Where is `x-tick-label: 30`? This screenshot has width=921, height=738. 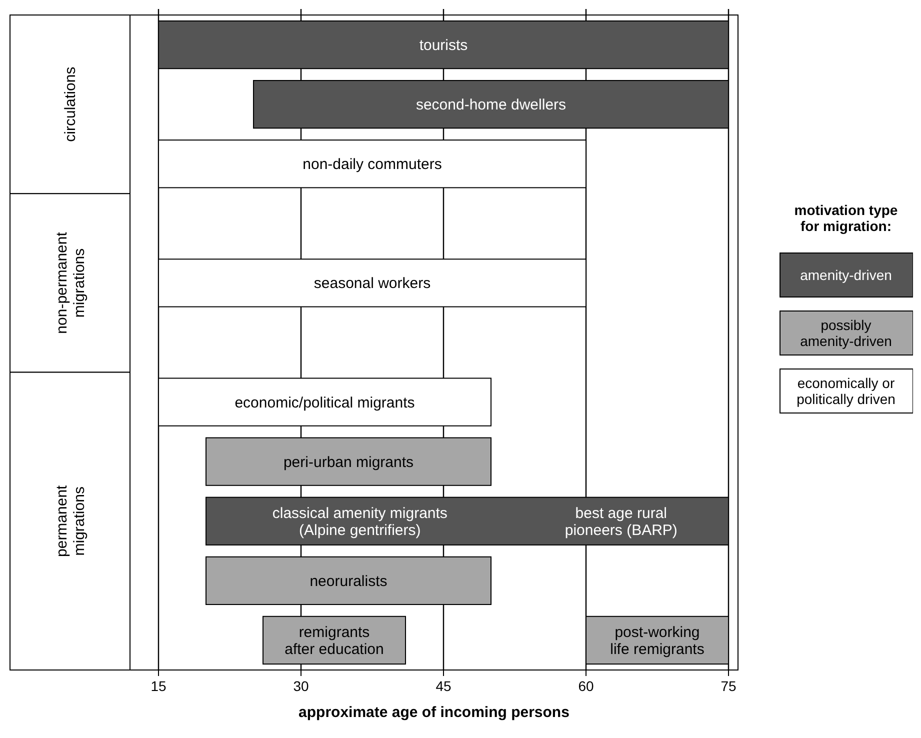
x-tick-label: 30 is located at coordinates (301, 686).